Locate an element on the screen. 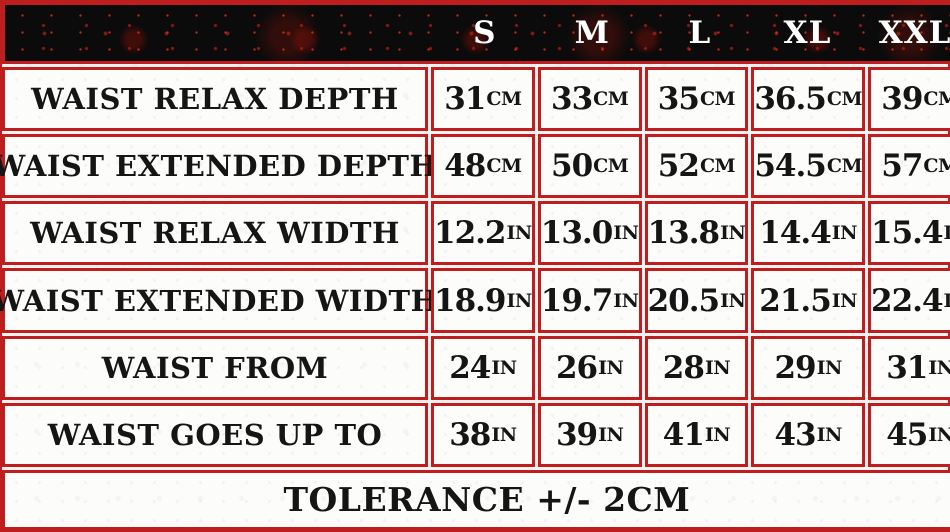 The image size is (950, 532). value-number: 41 is located at coordinates (683, 434).